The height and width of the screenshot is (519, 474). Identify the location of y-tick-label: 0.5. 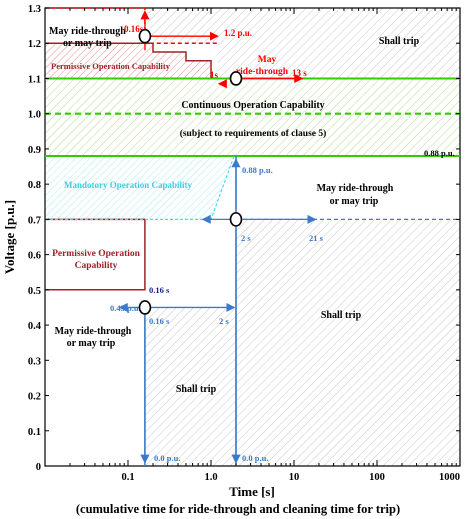
(34, 291).